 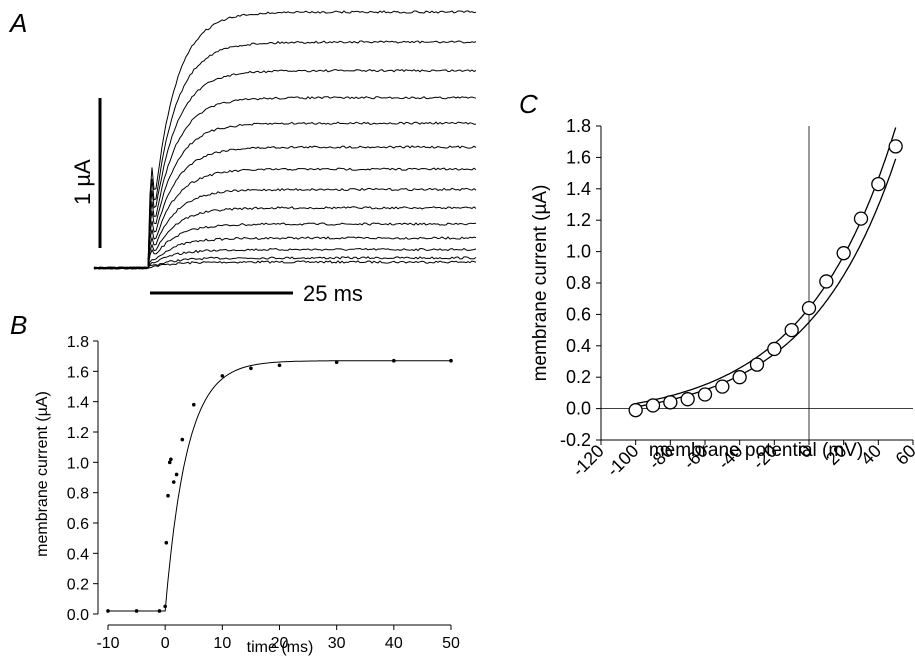 What do you see at coordinates (42, 474) in the screenshot?
I see `panel-b-ylabel: membrane current (µA)` at bounding box center [42, 474].